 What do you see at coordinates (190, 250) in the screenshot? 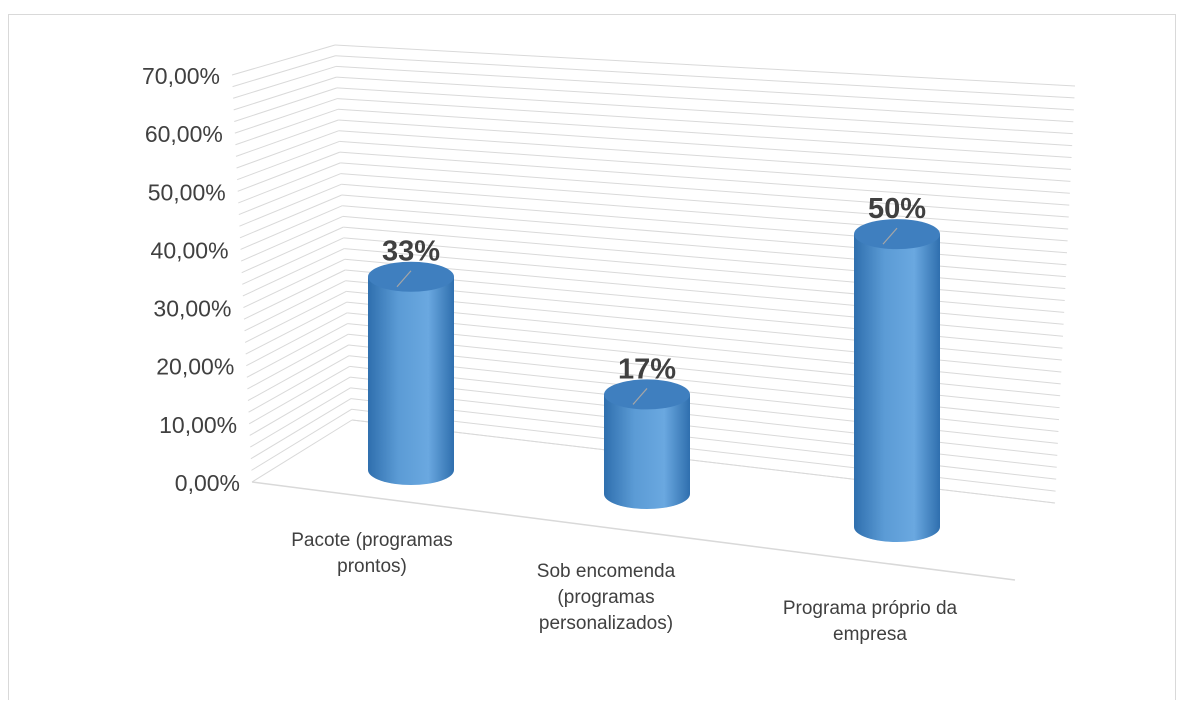
I see `y-tick-label: 40,00%` at bounding box center [190, 250].